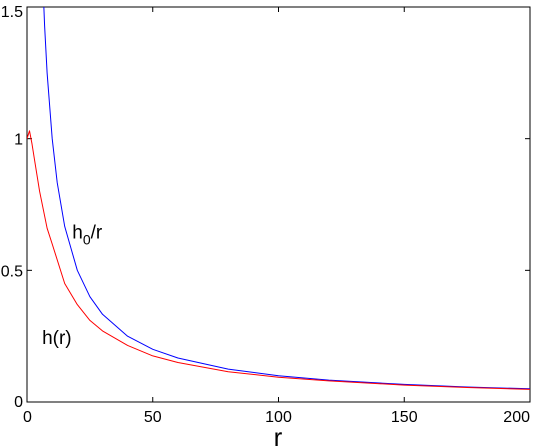  What do you see at coordinates (12, 271) in the screenshot?
I see `y-tick-label: 0.5` at bounding box center [12, 271].